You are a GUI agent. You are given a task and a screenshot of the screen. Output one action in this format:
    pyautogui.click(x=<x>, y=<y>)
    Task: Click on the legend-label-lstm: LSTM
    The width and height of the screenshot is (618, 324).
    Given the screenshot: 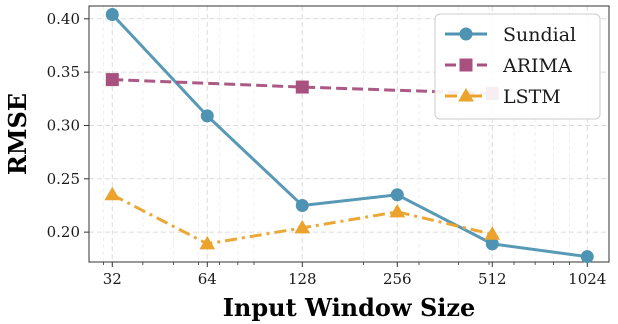 What is the action you would take?
    pyautogui.click(x=532, y=97)
    